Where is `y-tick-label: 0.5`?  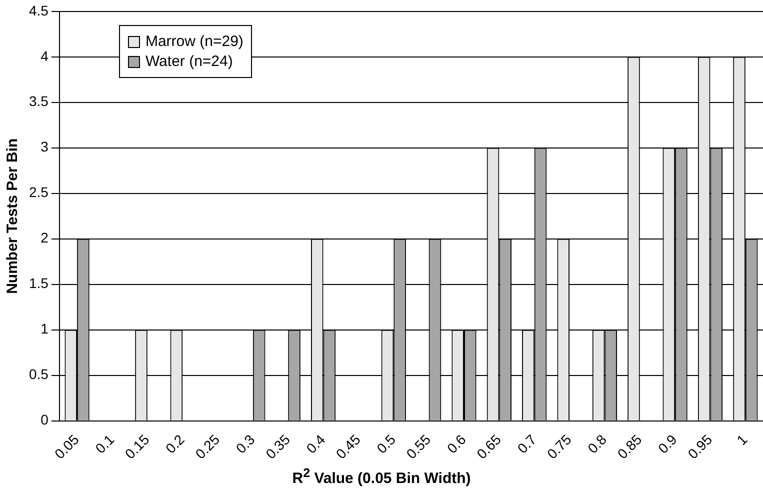
y-tick-label: 0.5 is located at coordinates (38, 374).